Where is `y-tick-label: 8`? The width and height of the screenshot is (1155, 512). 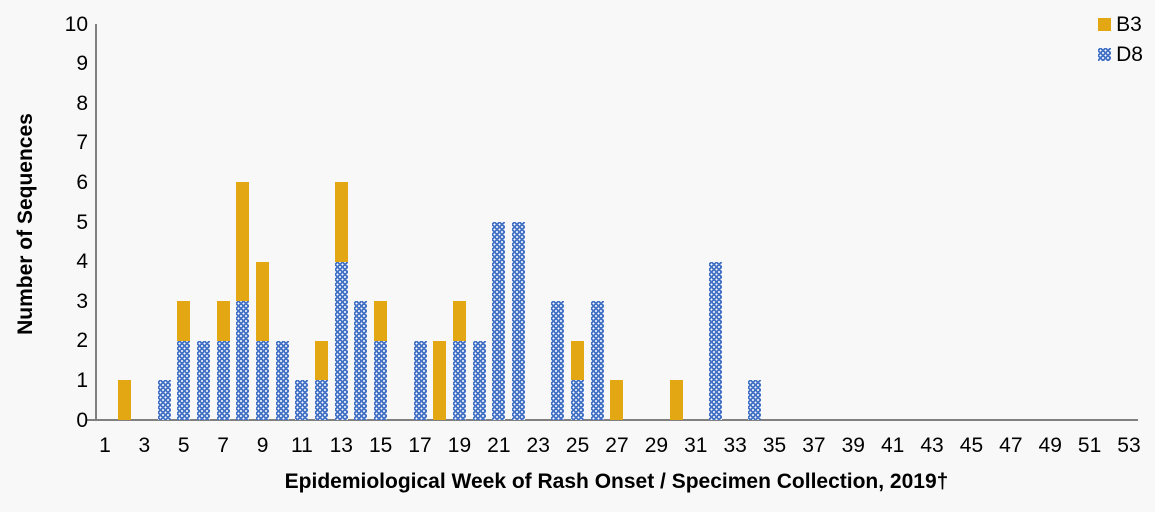
y-tick-label: 8 is located at coordinates (82, 103).